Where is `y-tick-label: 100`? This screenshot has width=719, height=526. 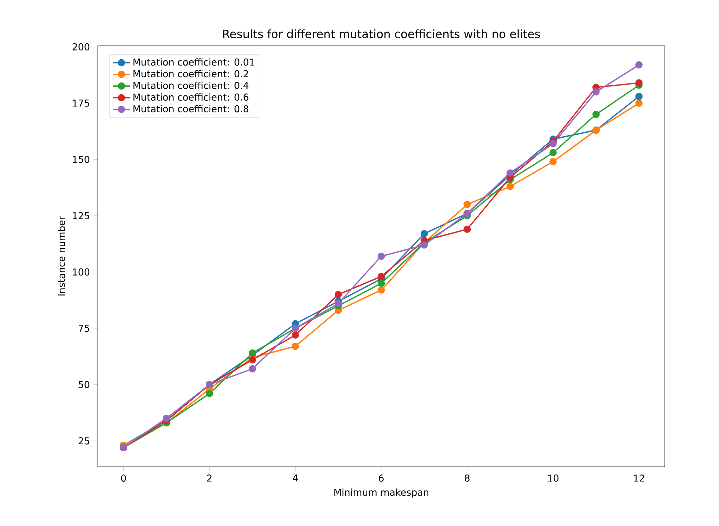 y-tick-label: 100 is located at coordinates (81, 272).